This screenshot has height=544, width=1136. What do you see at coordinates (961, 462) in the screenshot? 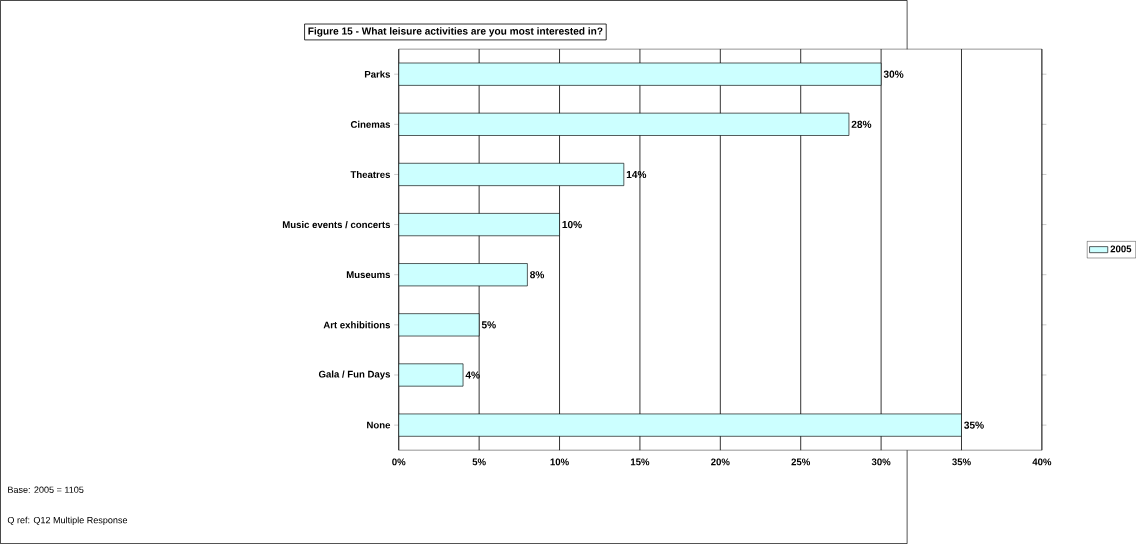
I see `x-tick-label: 35%` at bounding box center [961, 462].